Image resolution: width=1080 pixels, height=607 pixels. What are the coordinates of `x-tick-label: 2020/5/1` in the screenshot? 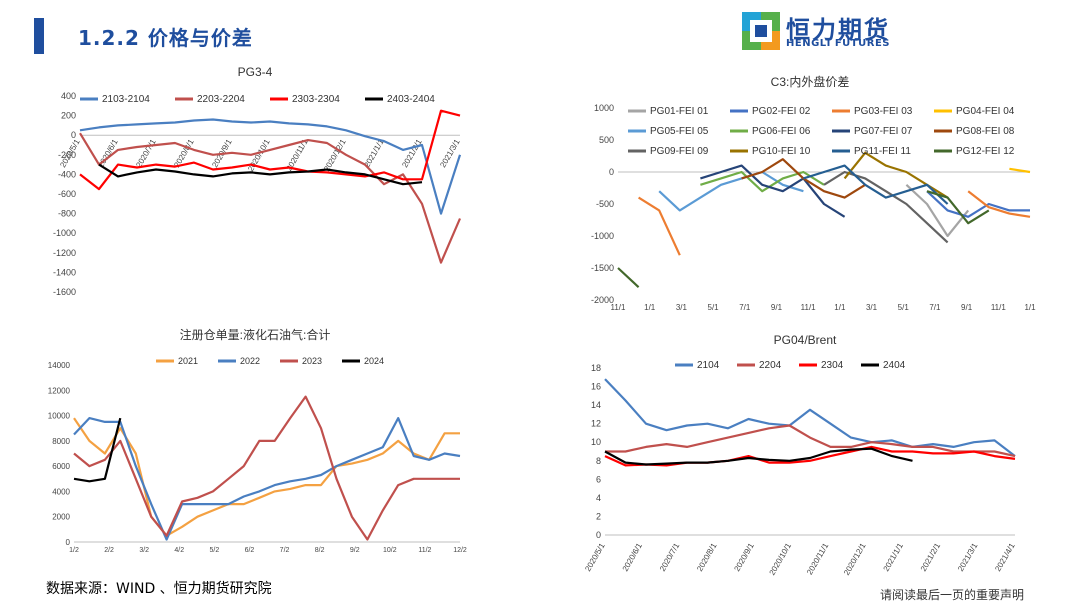 It's located at (595, 557).